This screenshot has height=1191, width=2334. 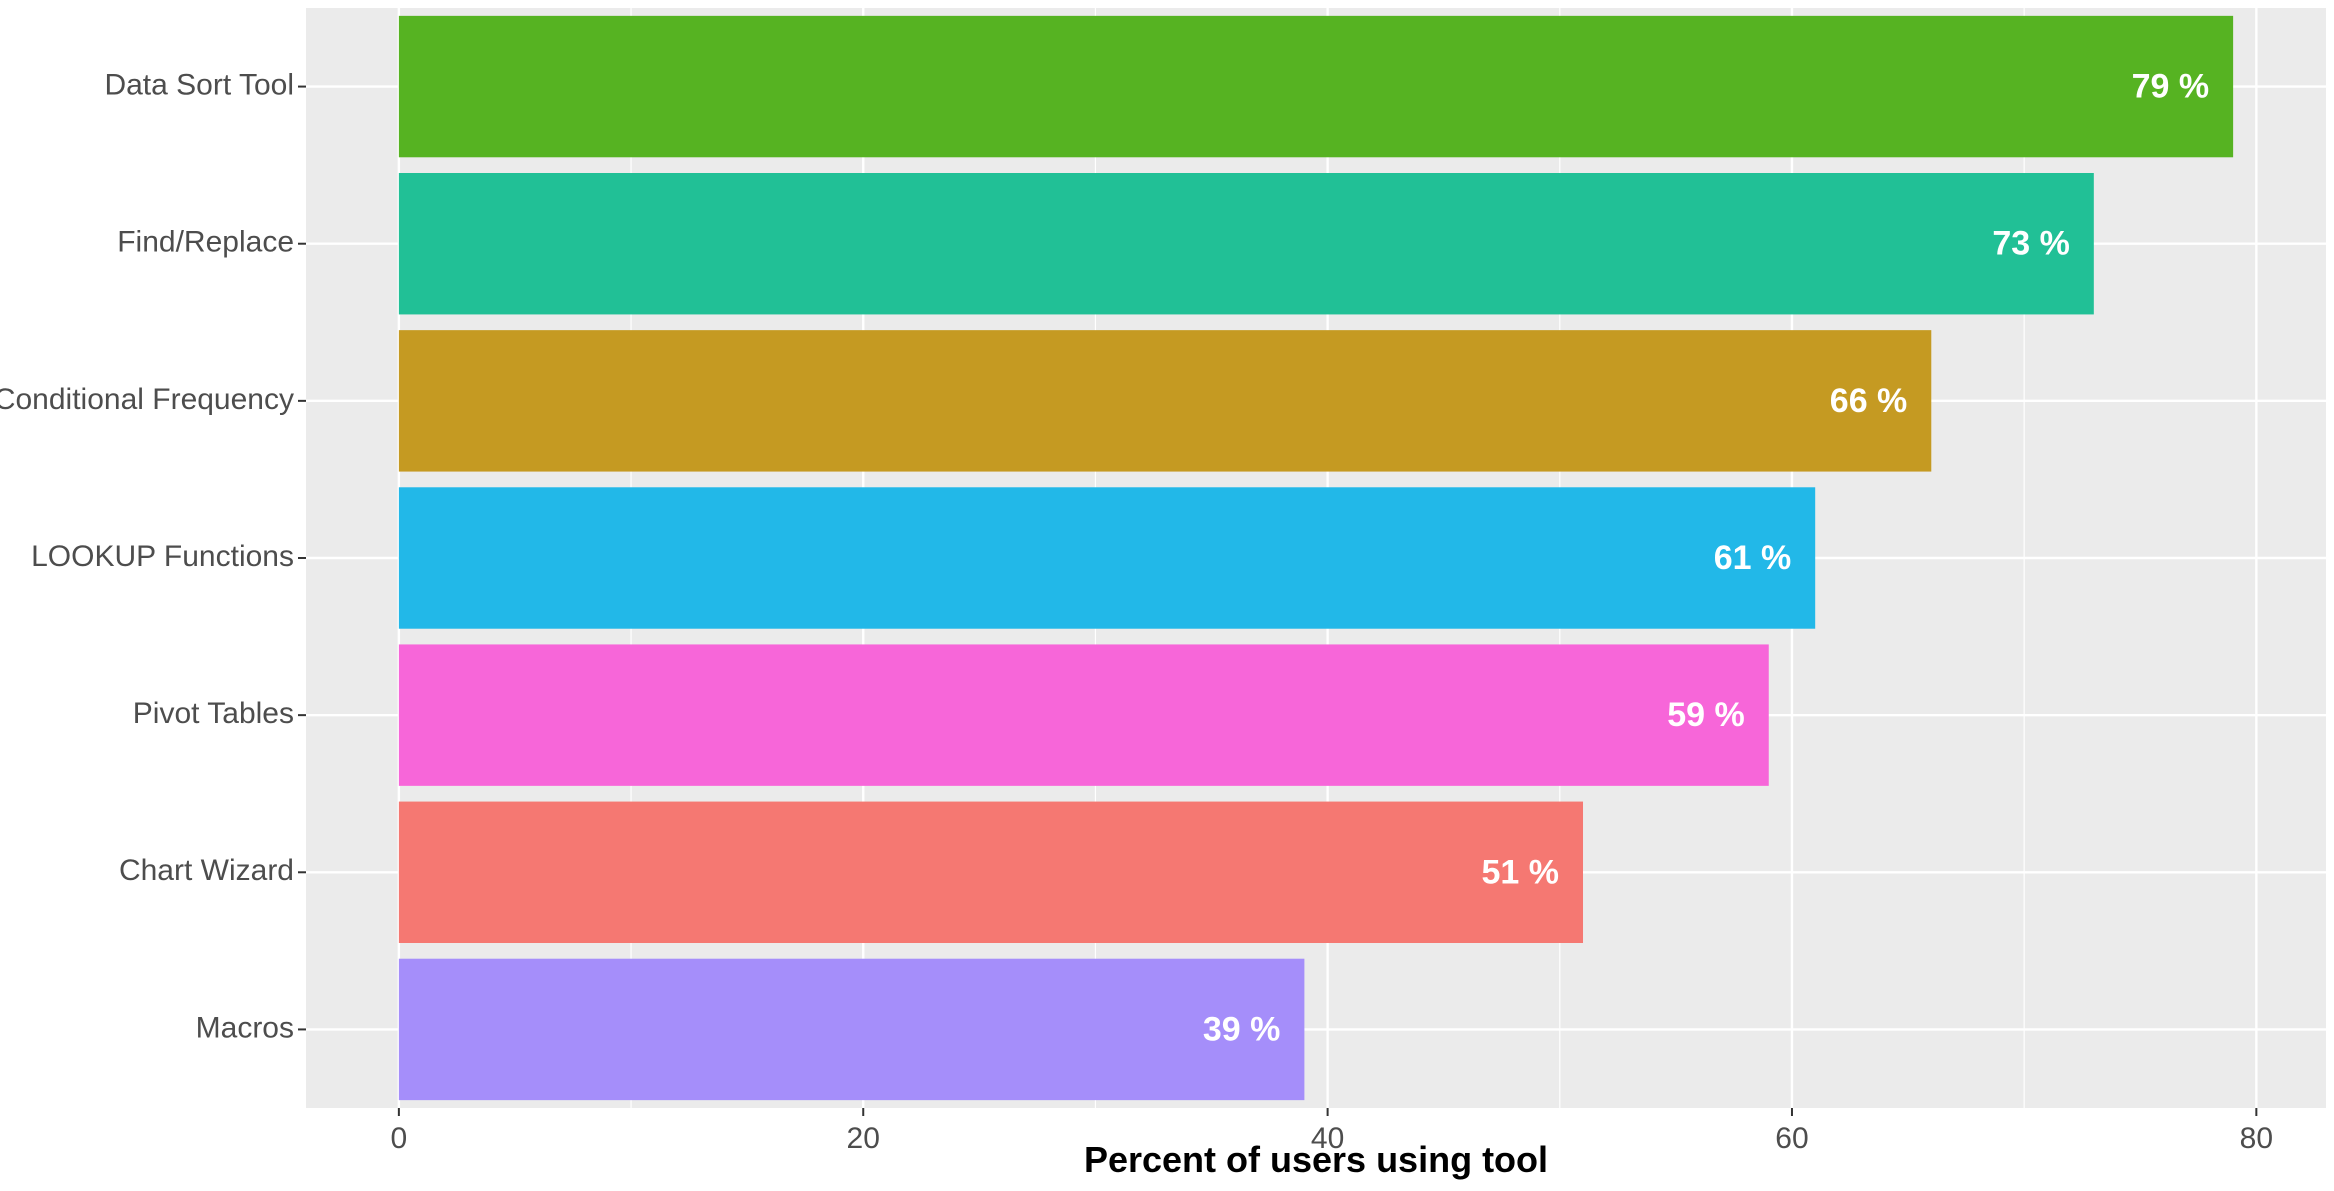 I want to click on y-category-label: Conditional Frequency, so click(x=147, y=399).